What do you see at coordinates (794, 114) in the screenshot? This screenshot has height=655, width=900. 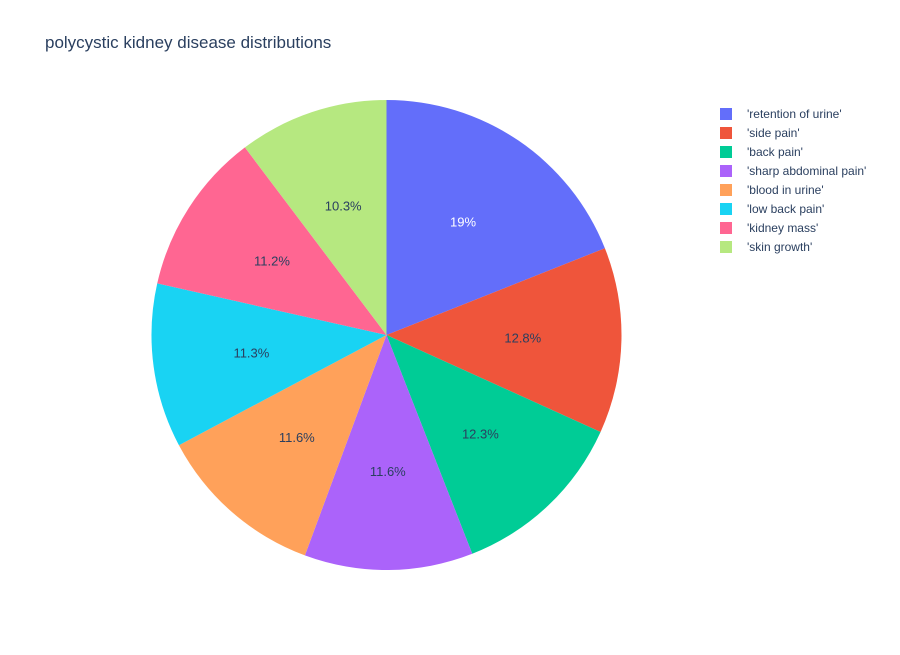 I see `legend-label: 'retention of urine'` at bounding box center [794, 114].